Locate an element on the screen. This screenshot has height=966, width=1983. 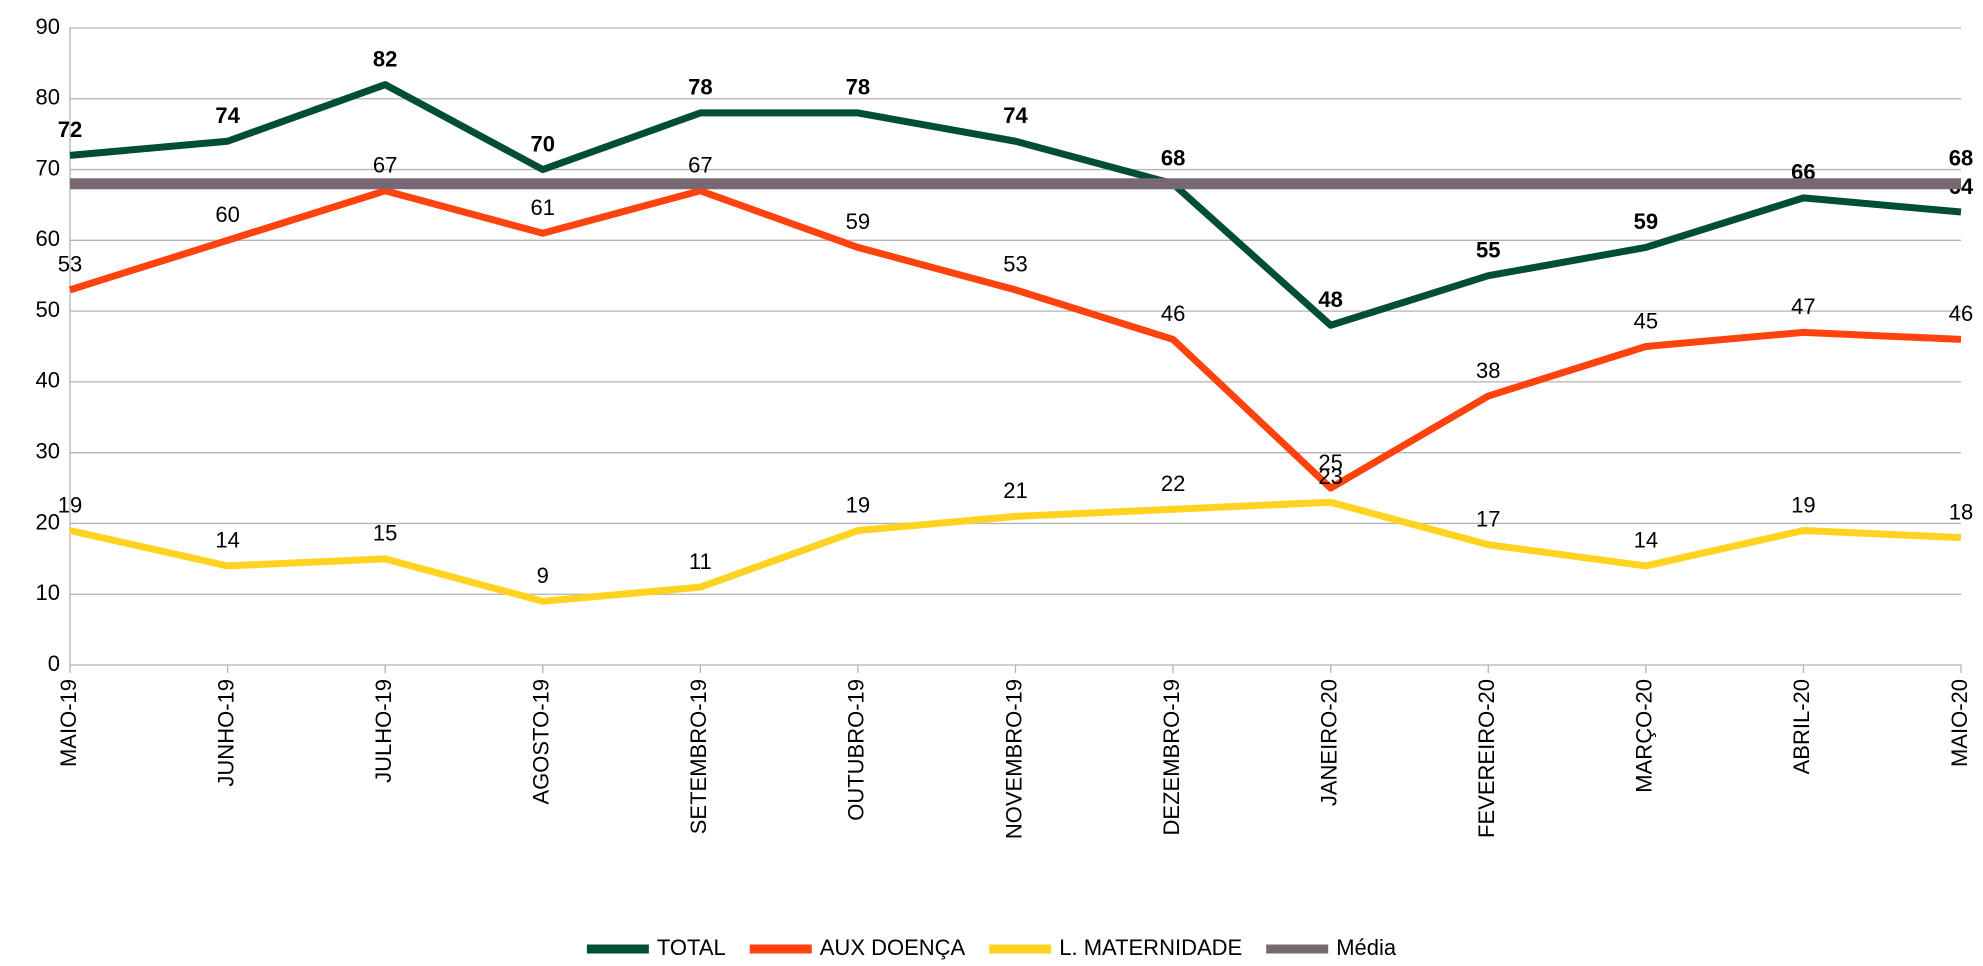
y-tick-label: 0 is located at coordinates (54, 663).